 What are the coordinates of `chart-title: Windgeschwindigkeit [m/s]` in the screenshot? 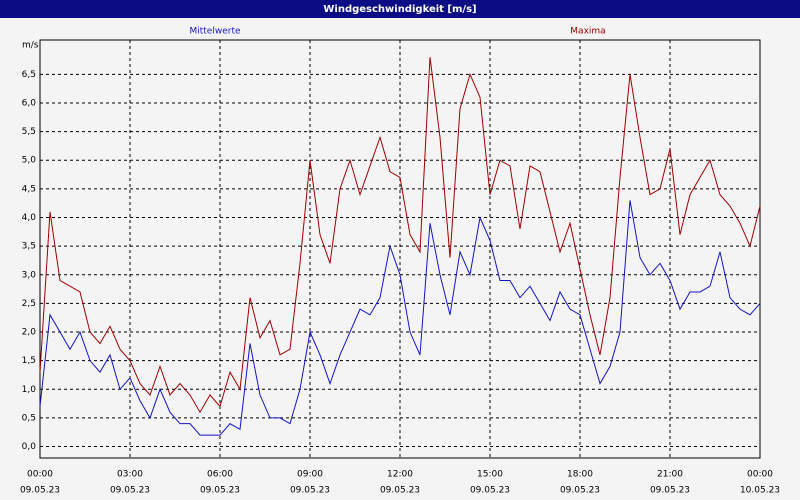 It's located at (399, 9).